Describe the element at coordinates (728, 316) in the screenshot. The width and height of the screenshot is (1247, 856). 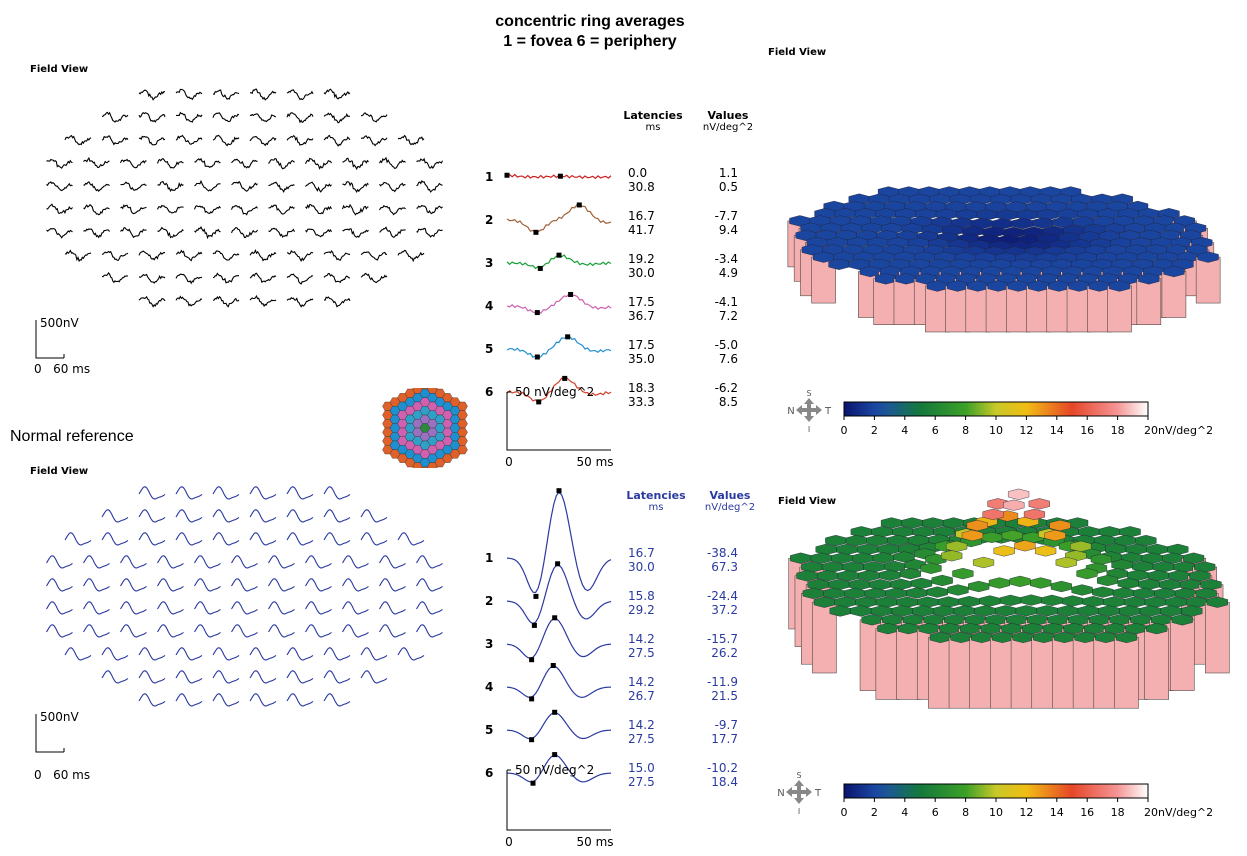
I see `value-cell: 7.2` at that location.